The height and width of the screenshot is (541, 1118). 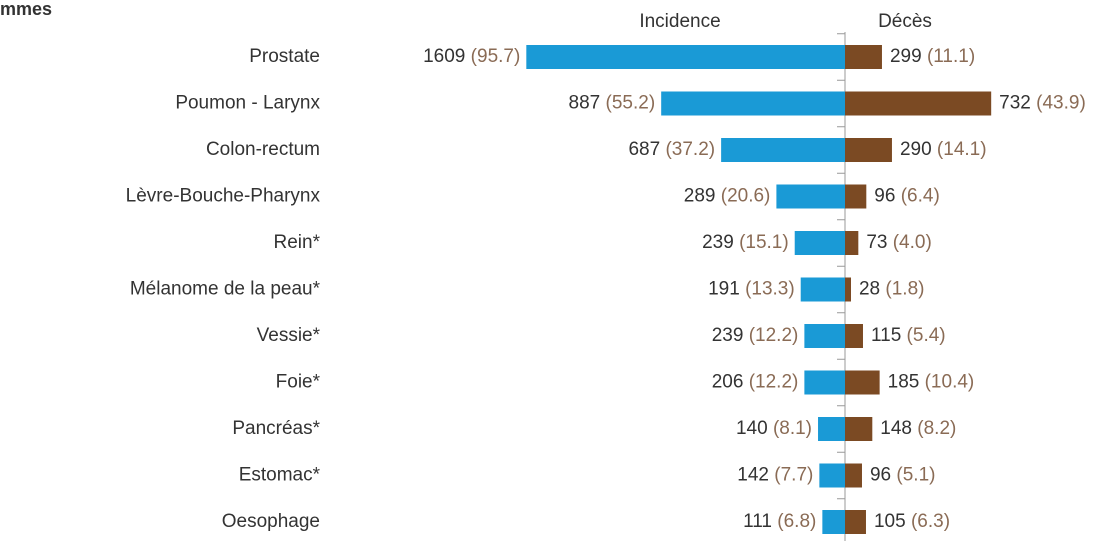 I want to click on count-label: 73, so click(x=876, y=242).